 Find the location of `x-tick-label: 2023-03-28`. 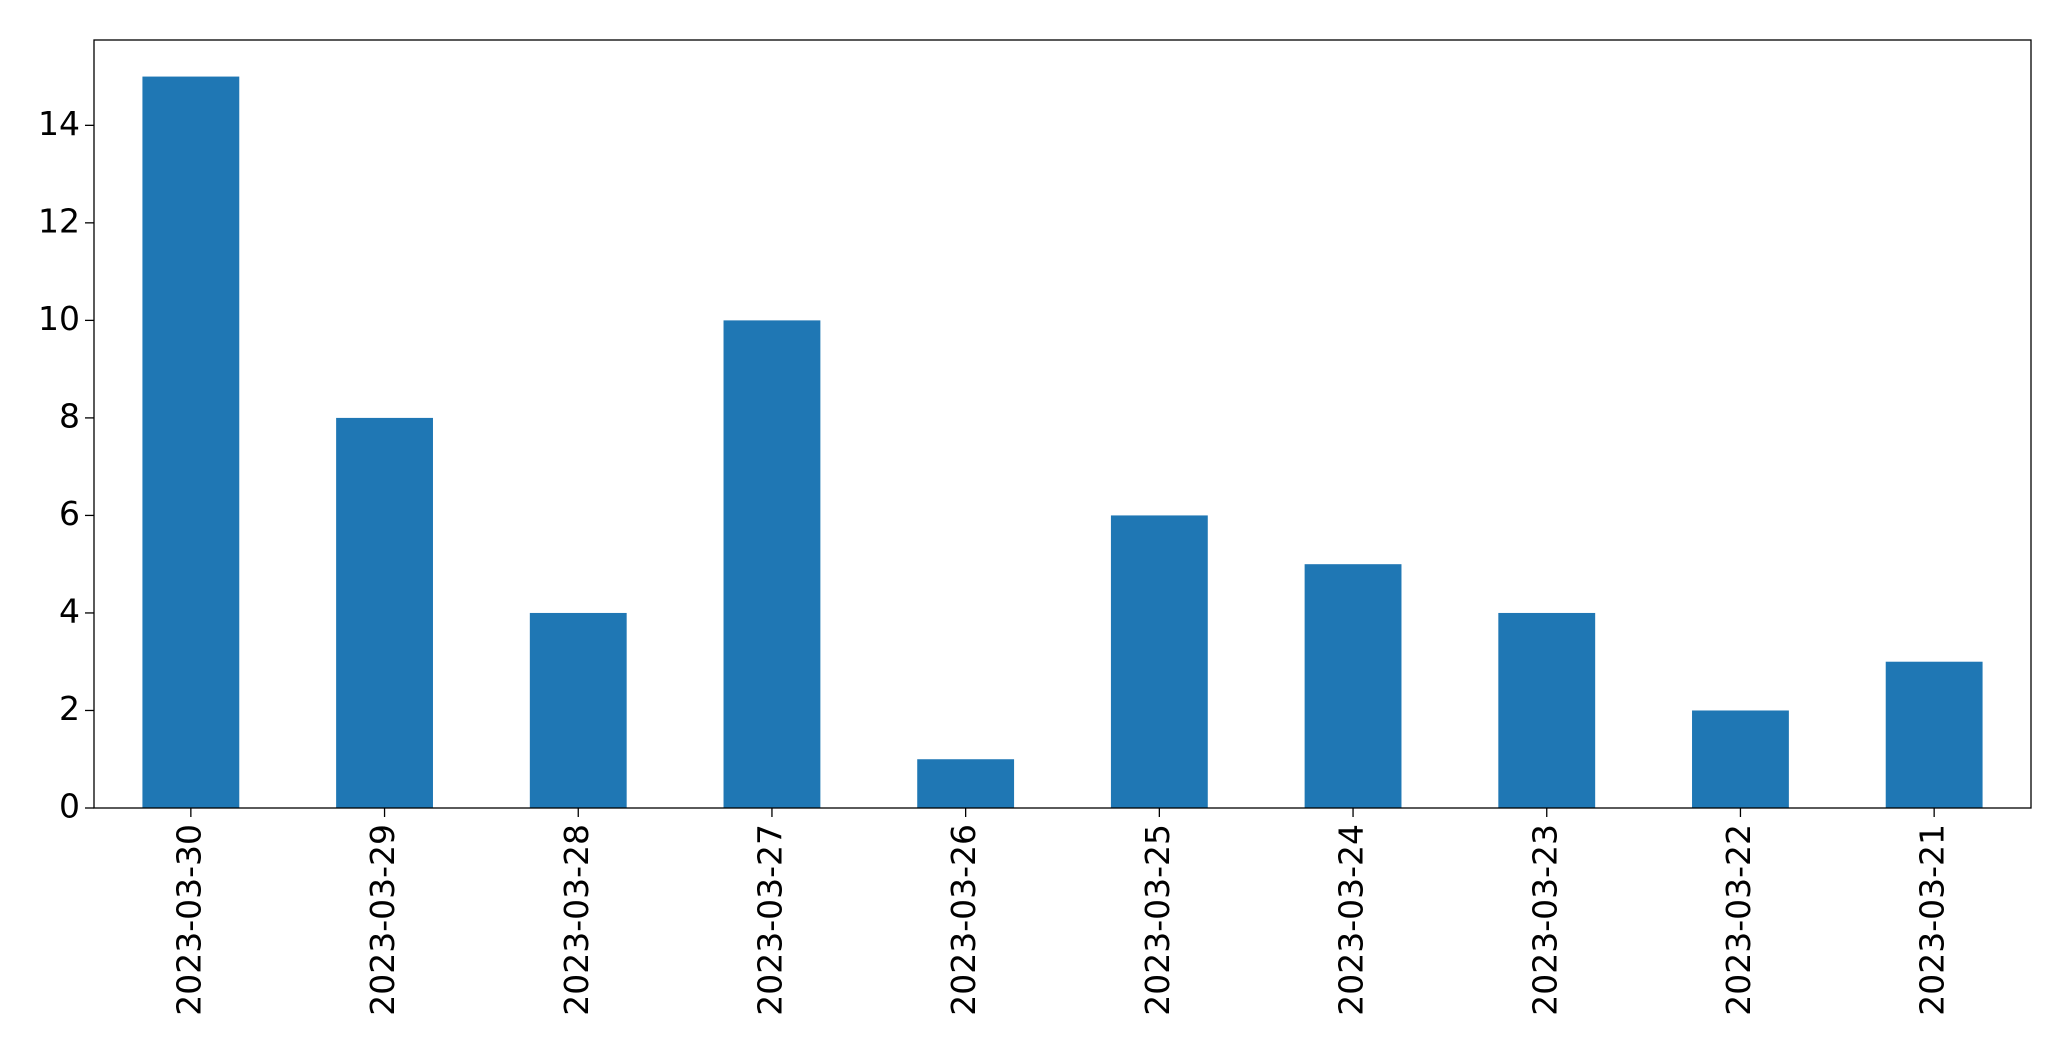

x-tick-label: 2023-03-28 is located at coordinates (576, 920).